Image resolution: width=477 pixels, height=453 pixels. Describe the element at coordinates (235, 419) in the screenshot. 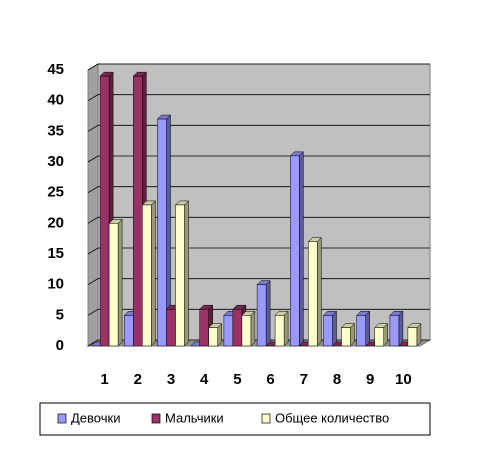

I see `legend-box` at that location.